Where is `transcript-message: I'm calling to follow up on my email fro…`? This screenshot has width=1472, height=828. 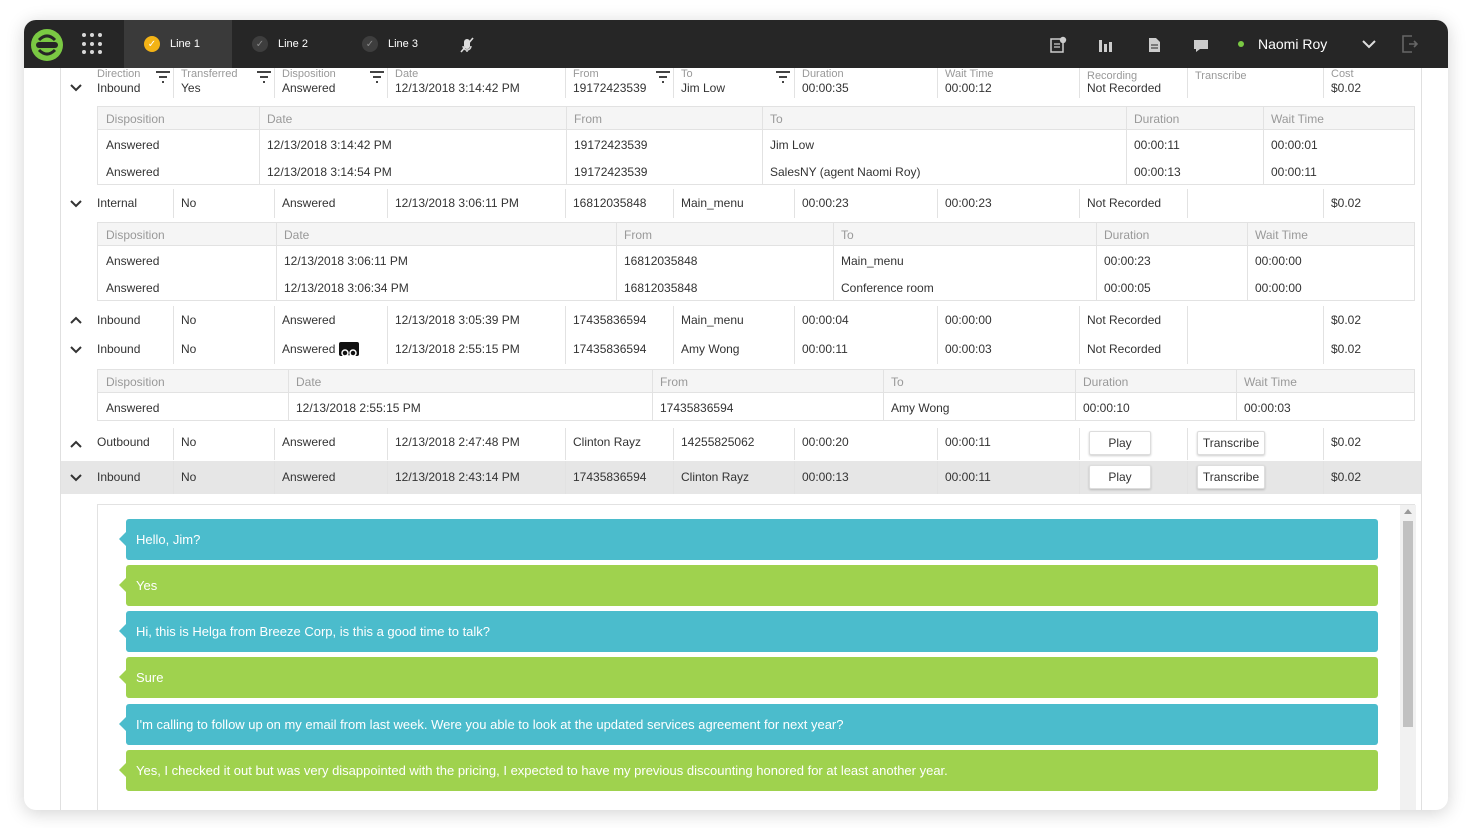
transcript-message: I'm calling to follow up on my email fro… is located at coordinates (748, 724).